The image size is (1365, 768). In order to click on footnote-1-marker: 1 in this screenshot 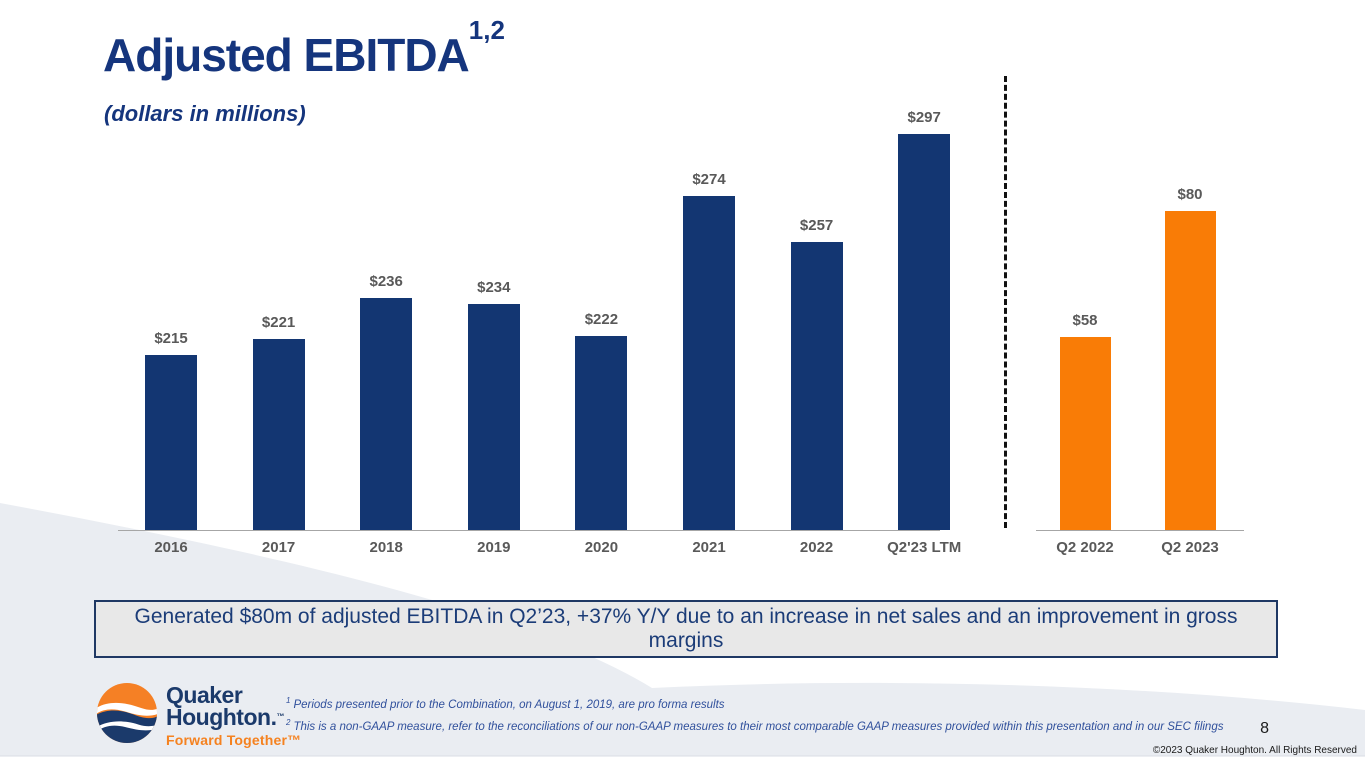, I will do `click(288, 700)`.